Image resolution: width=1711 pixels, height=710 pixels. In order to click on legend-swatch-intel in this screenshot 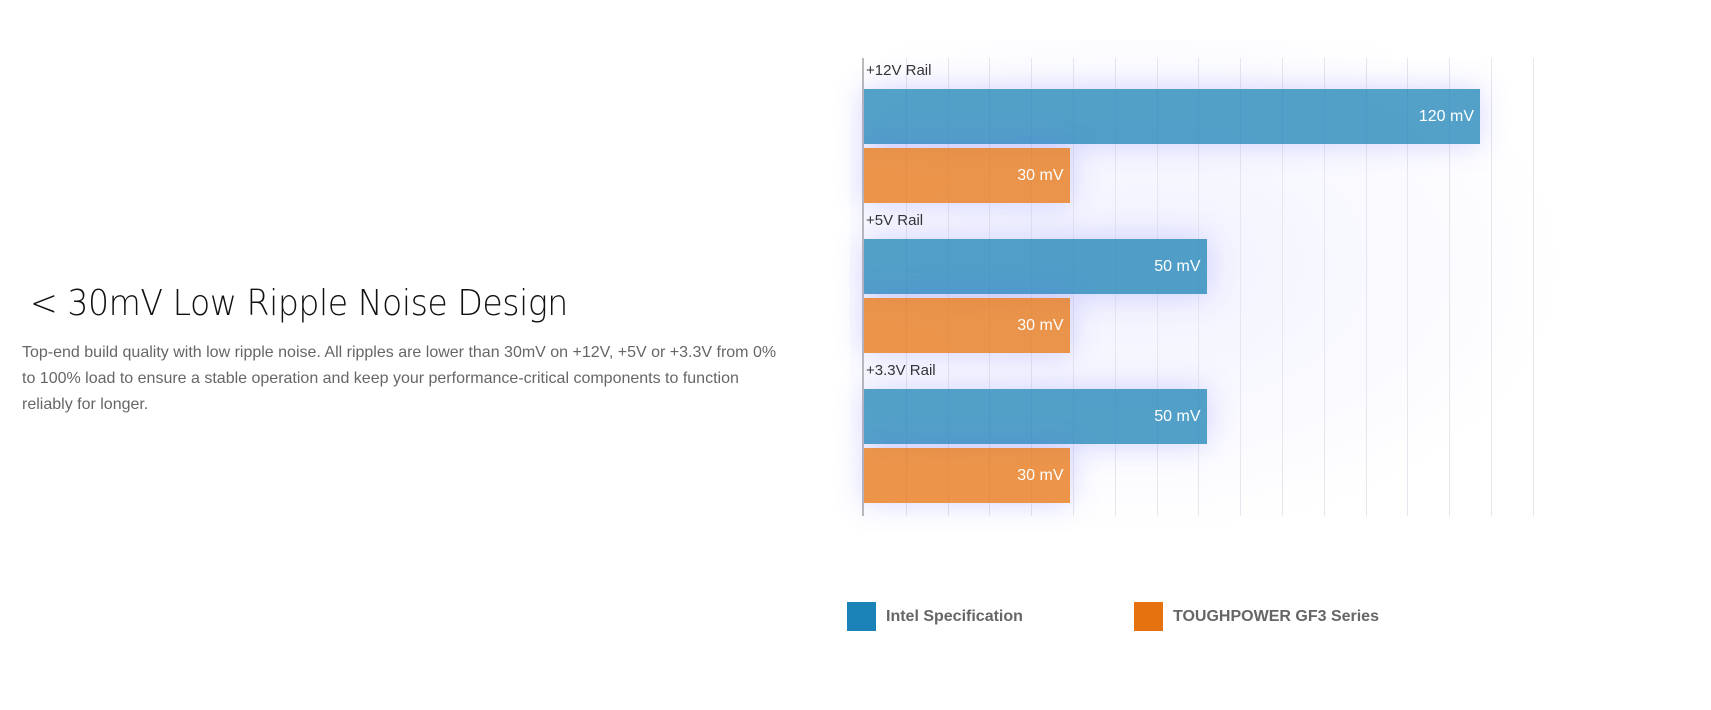, I will do `click(861, 616)`.